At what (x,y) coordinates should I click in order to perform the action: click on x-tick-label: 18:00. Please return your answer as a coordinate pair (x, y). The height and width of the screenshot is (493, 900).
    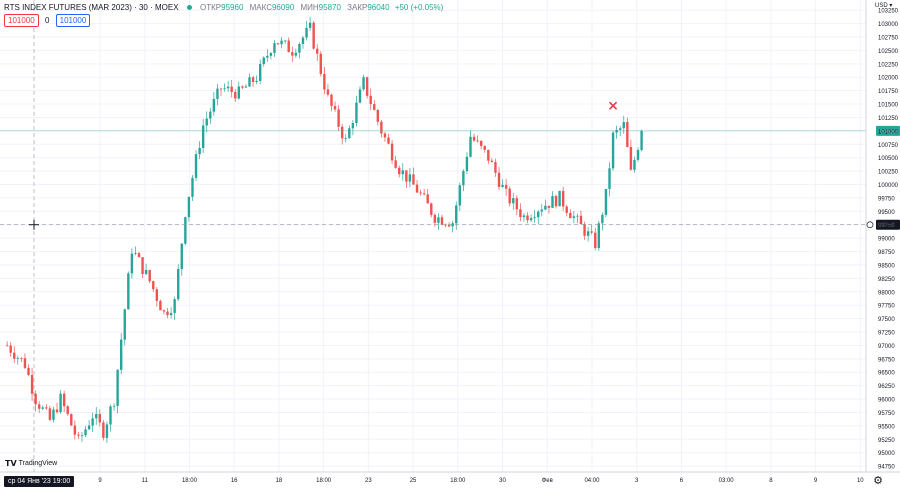
    Looking at the image, I should click on (324, 481).